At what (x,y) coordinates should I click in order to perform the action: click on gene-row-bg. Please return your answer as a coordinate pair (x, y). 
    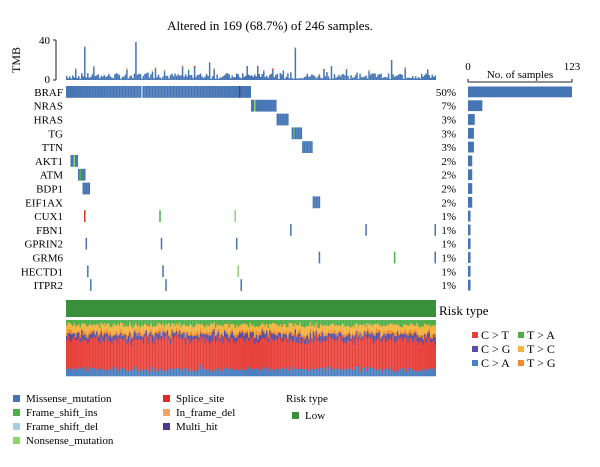
    Looking at the image, I should click on (251, 230).